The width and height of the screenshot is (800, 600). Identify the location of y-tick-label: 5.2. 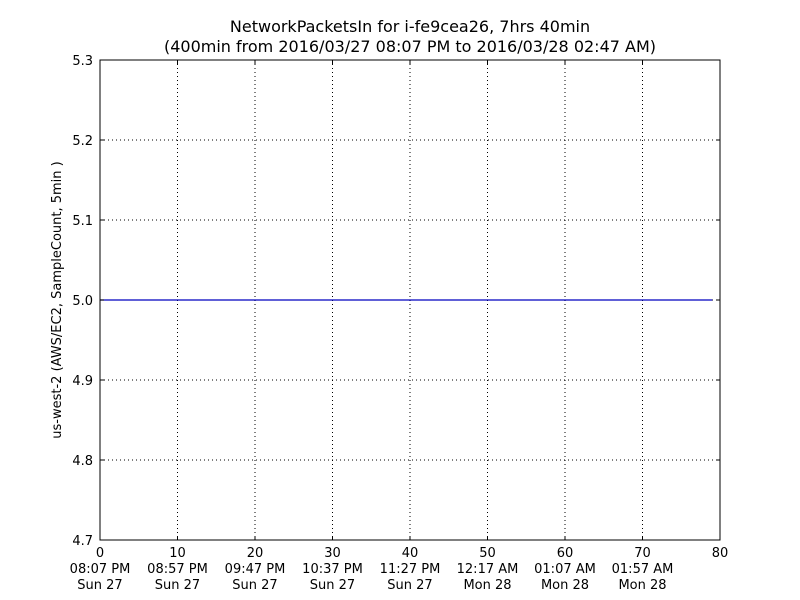
(82, 141).